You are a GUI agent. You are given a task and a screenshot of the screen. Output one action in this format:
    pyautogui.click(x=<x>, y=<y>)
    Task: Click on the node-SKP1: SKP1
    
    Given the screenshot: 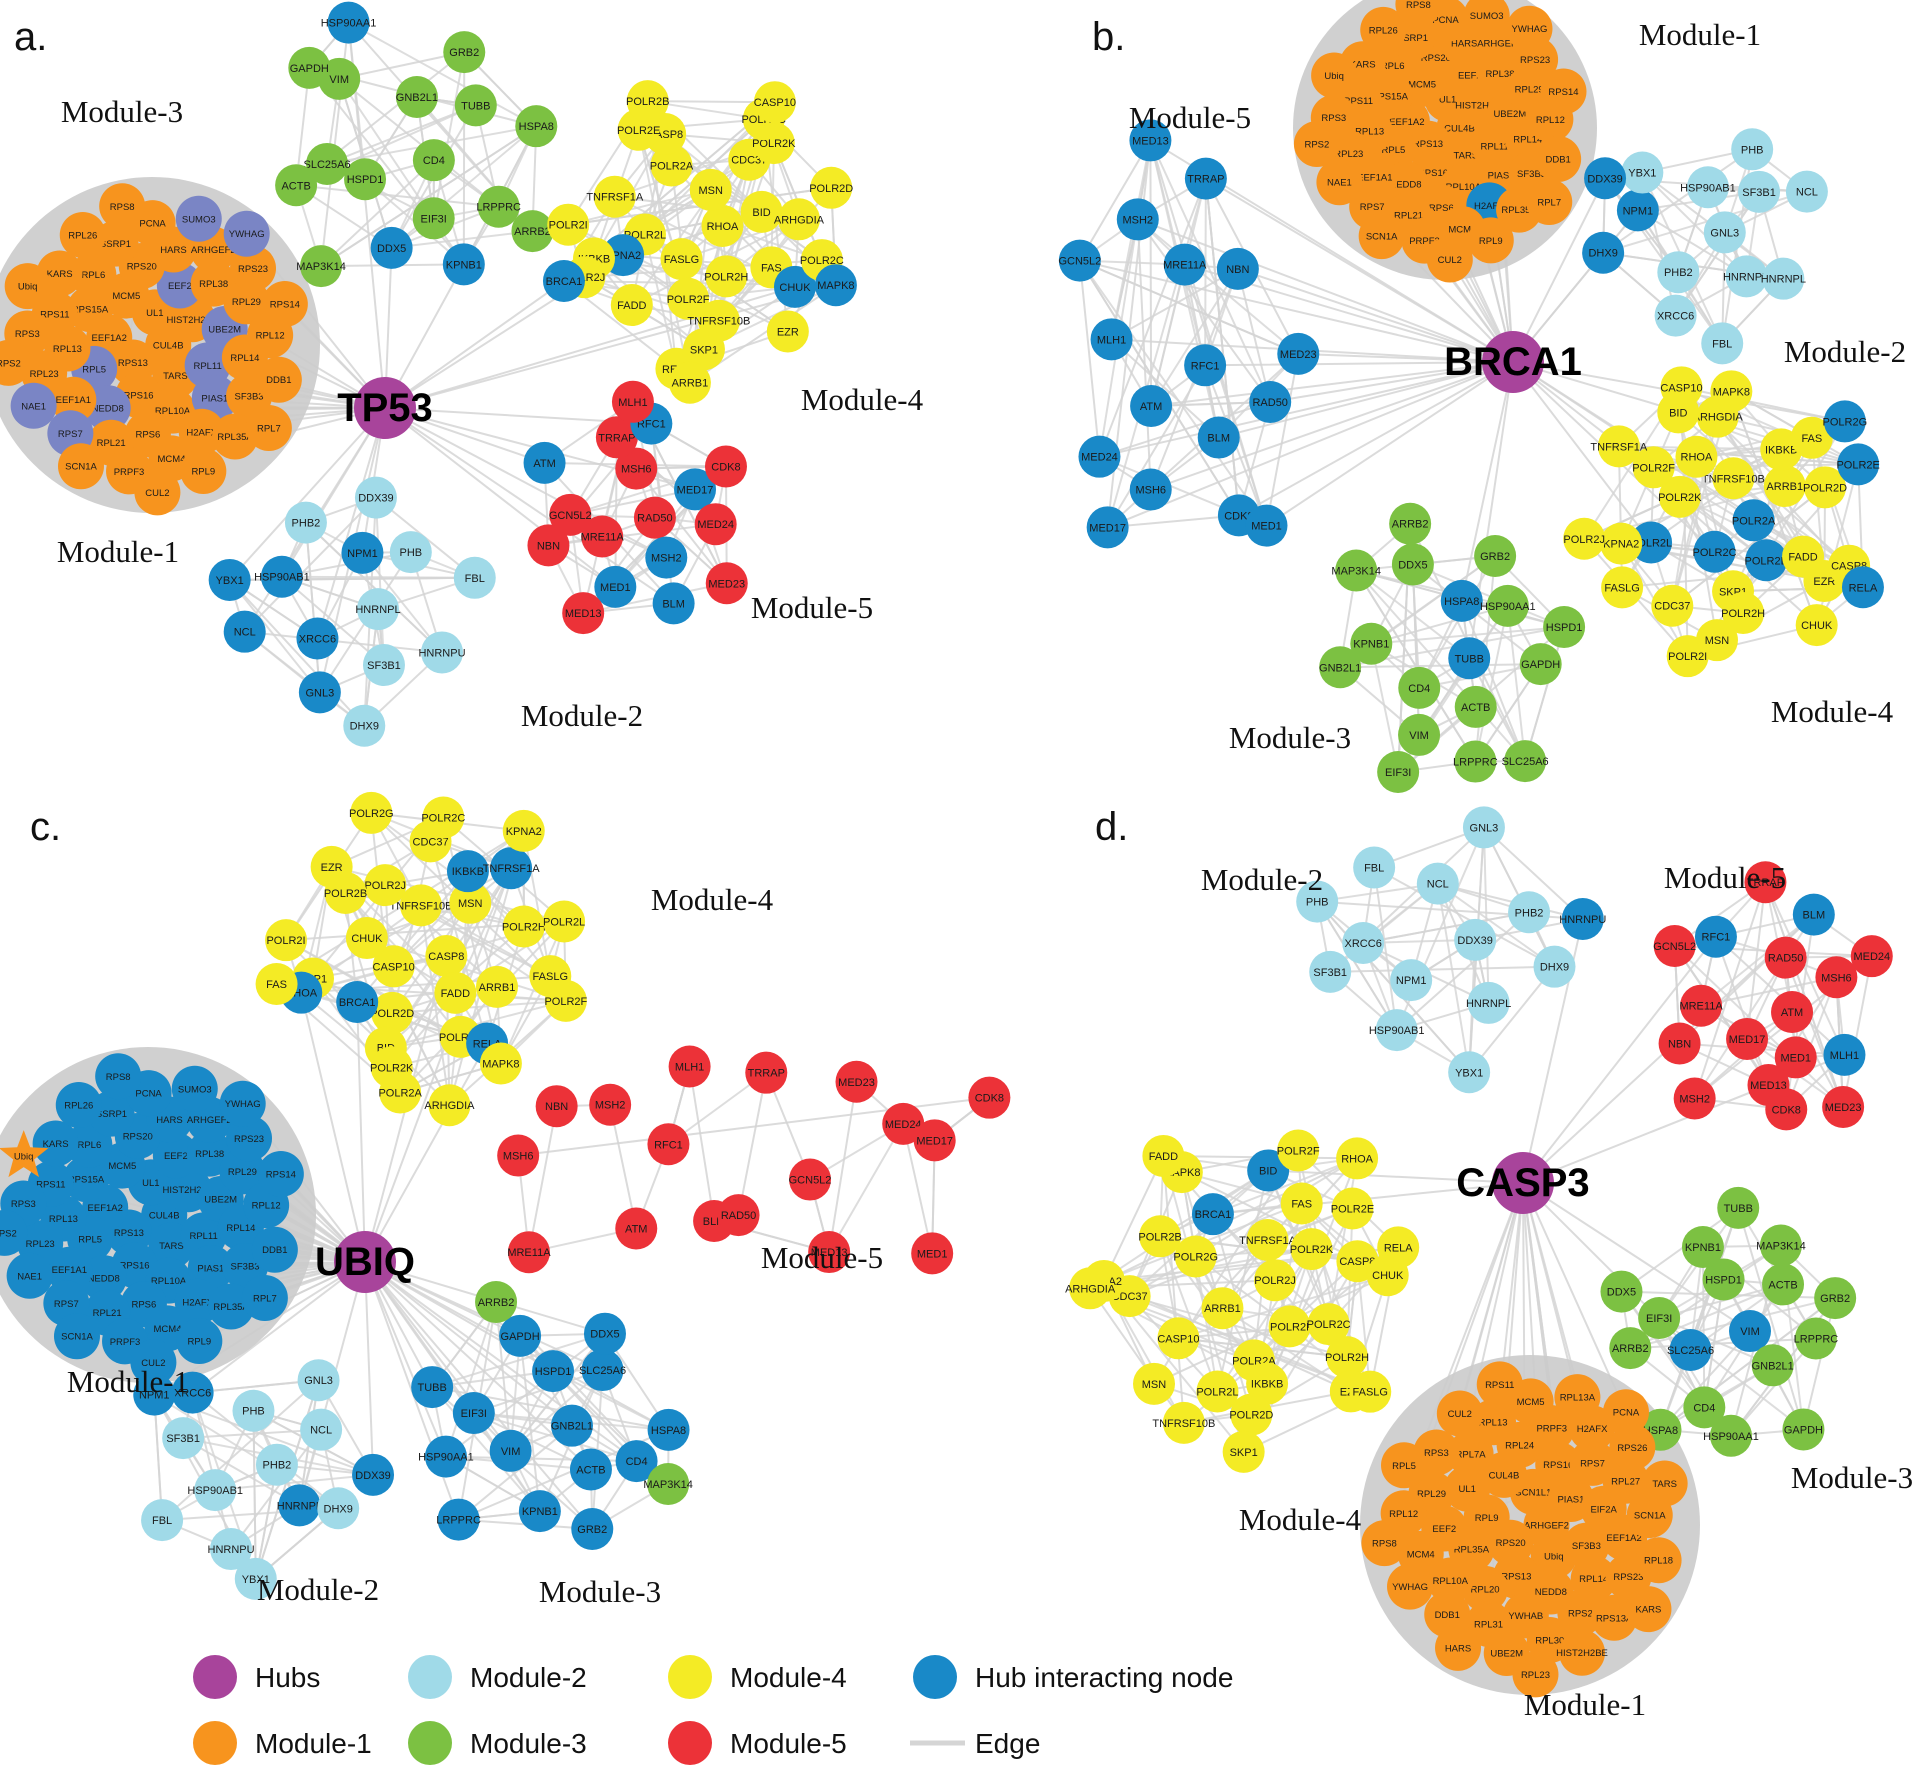 What is the action you would take?
    pyautogui.click(x=1243, y=1451)
    